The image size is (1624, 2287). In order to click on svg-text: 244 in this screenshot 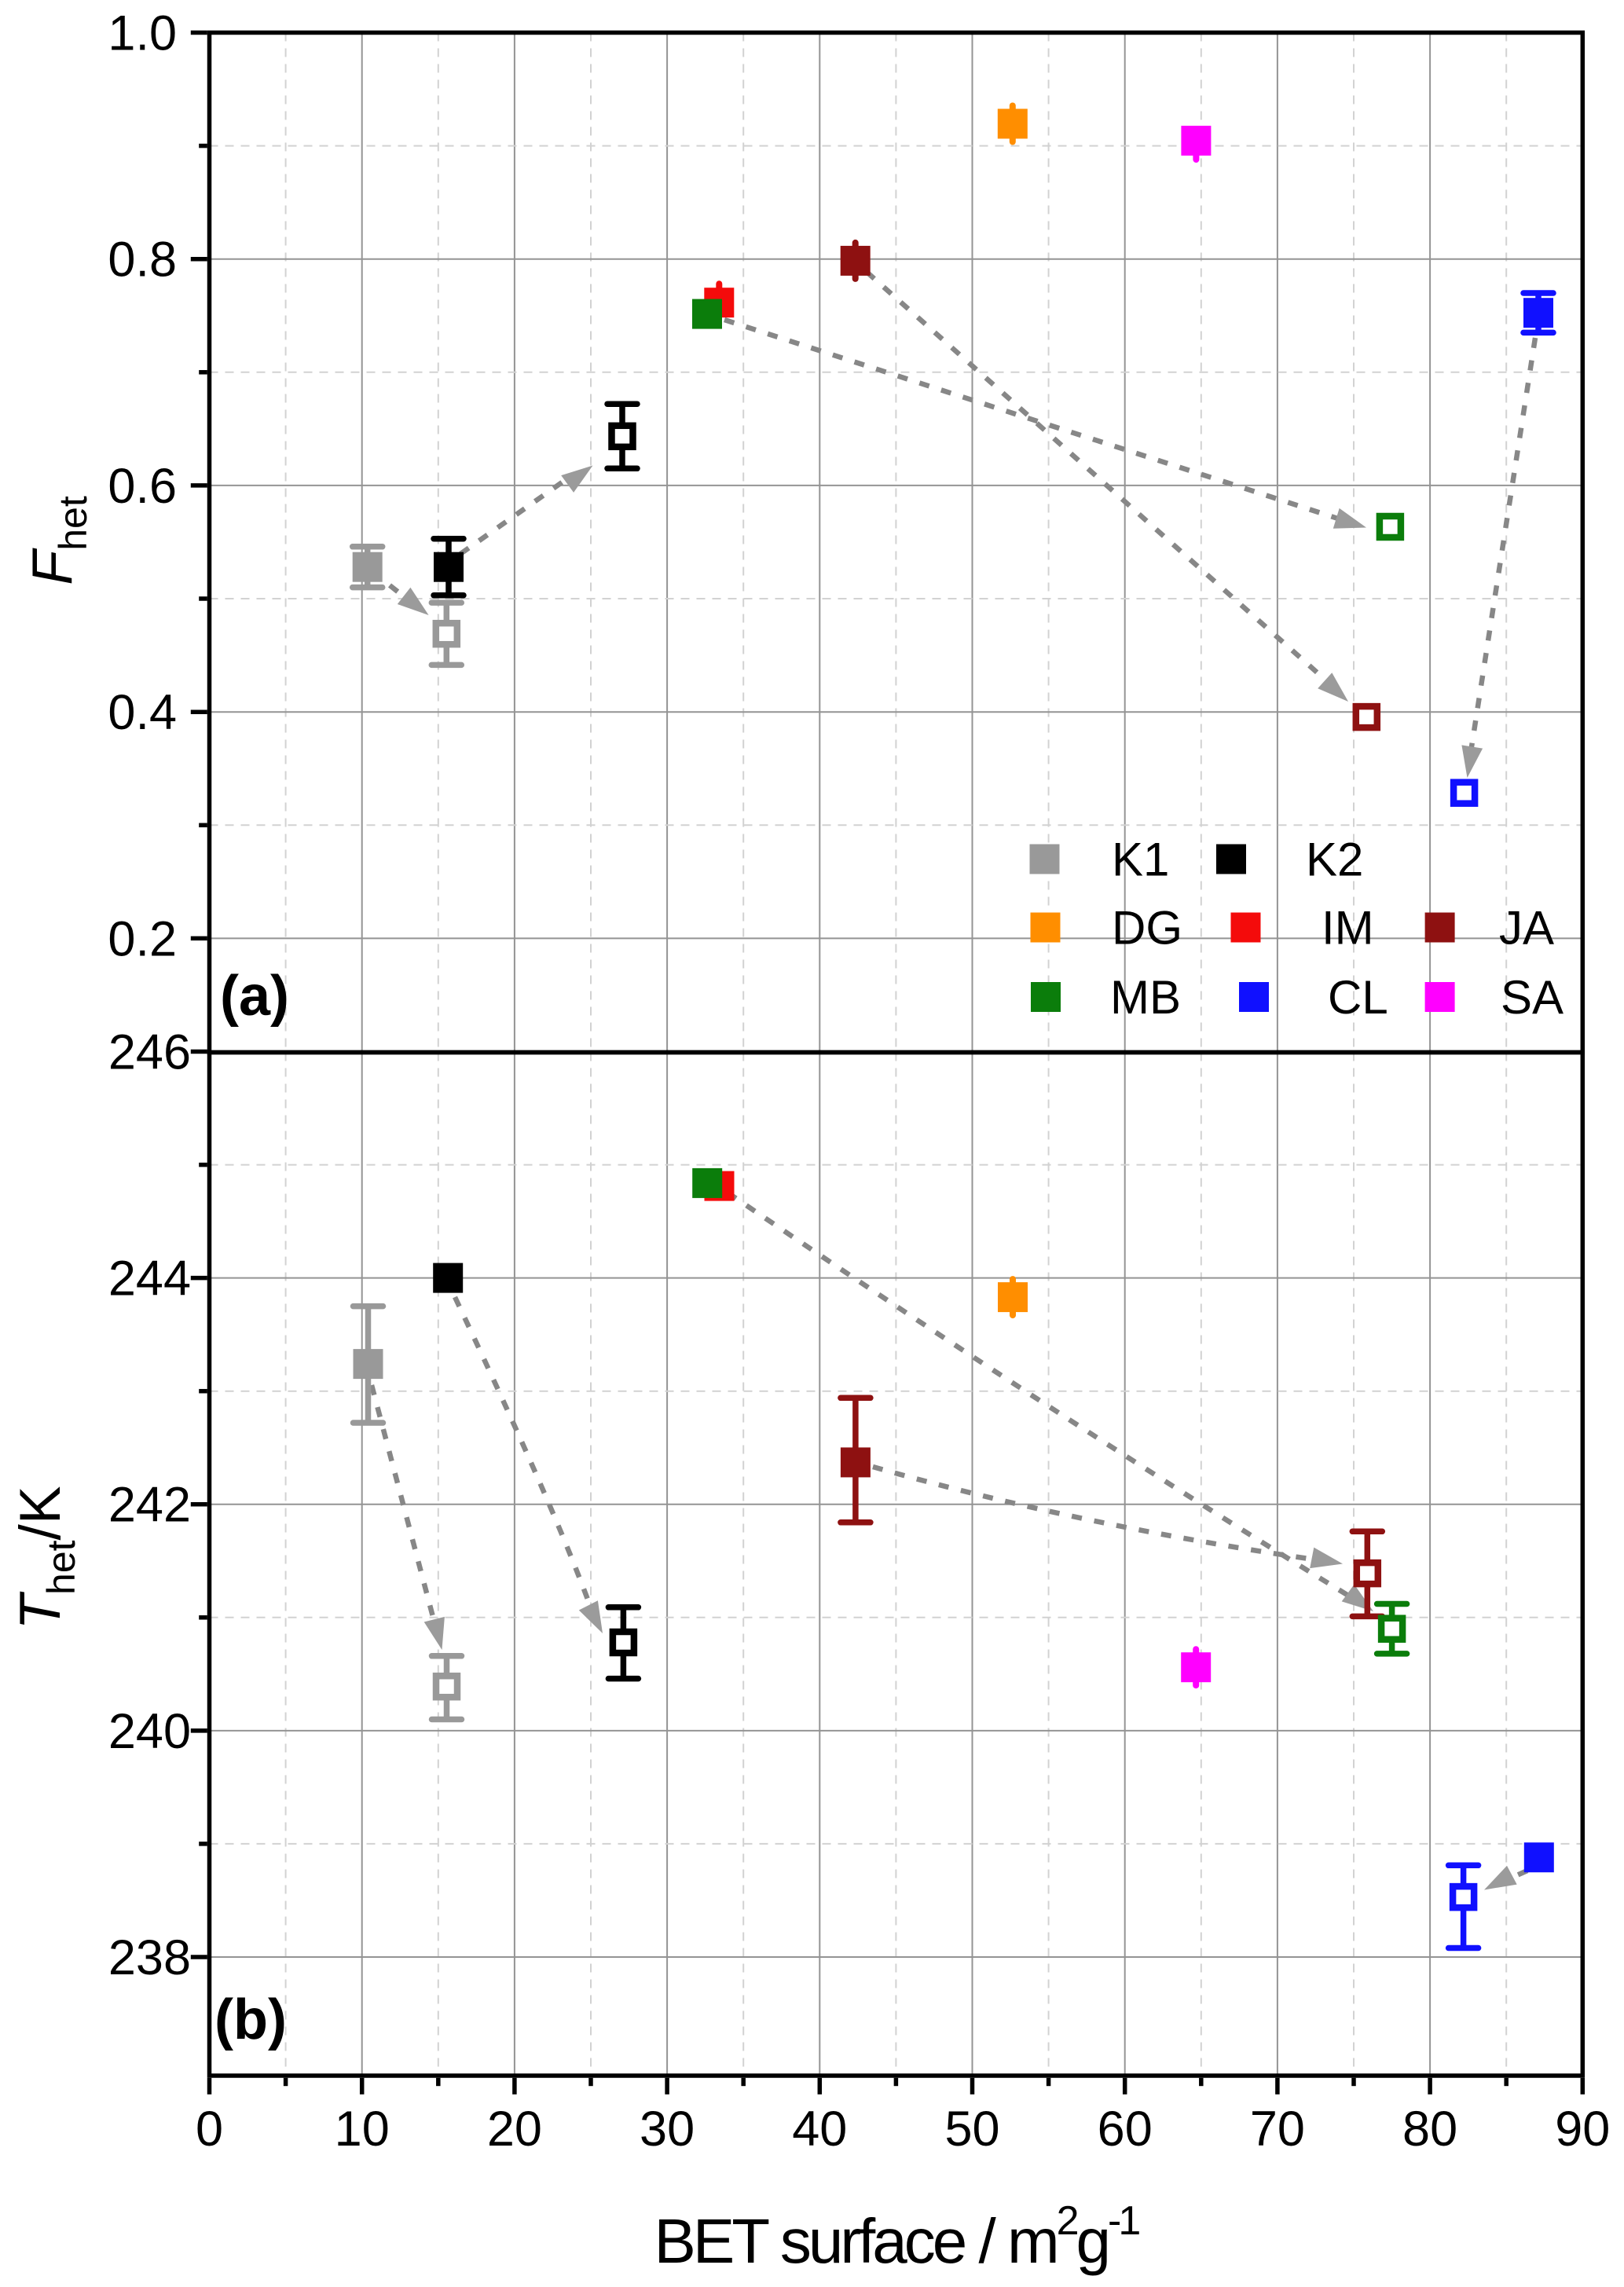, I will do `click(149, 1279)`.